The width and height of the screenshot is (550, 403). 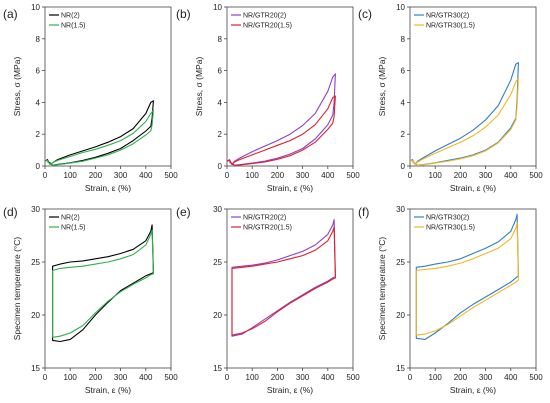 I want to click on legend-entry: NR(1.5), so click(x=73, y=228).